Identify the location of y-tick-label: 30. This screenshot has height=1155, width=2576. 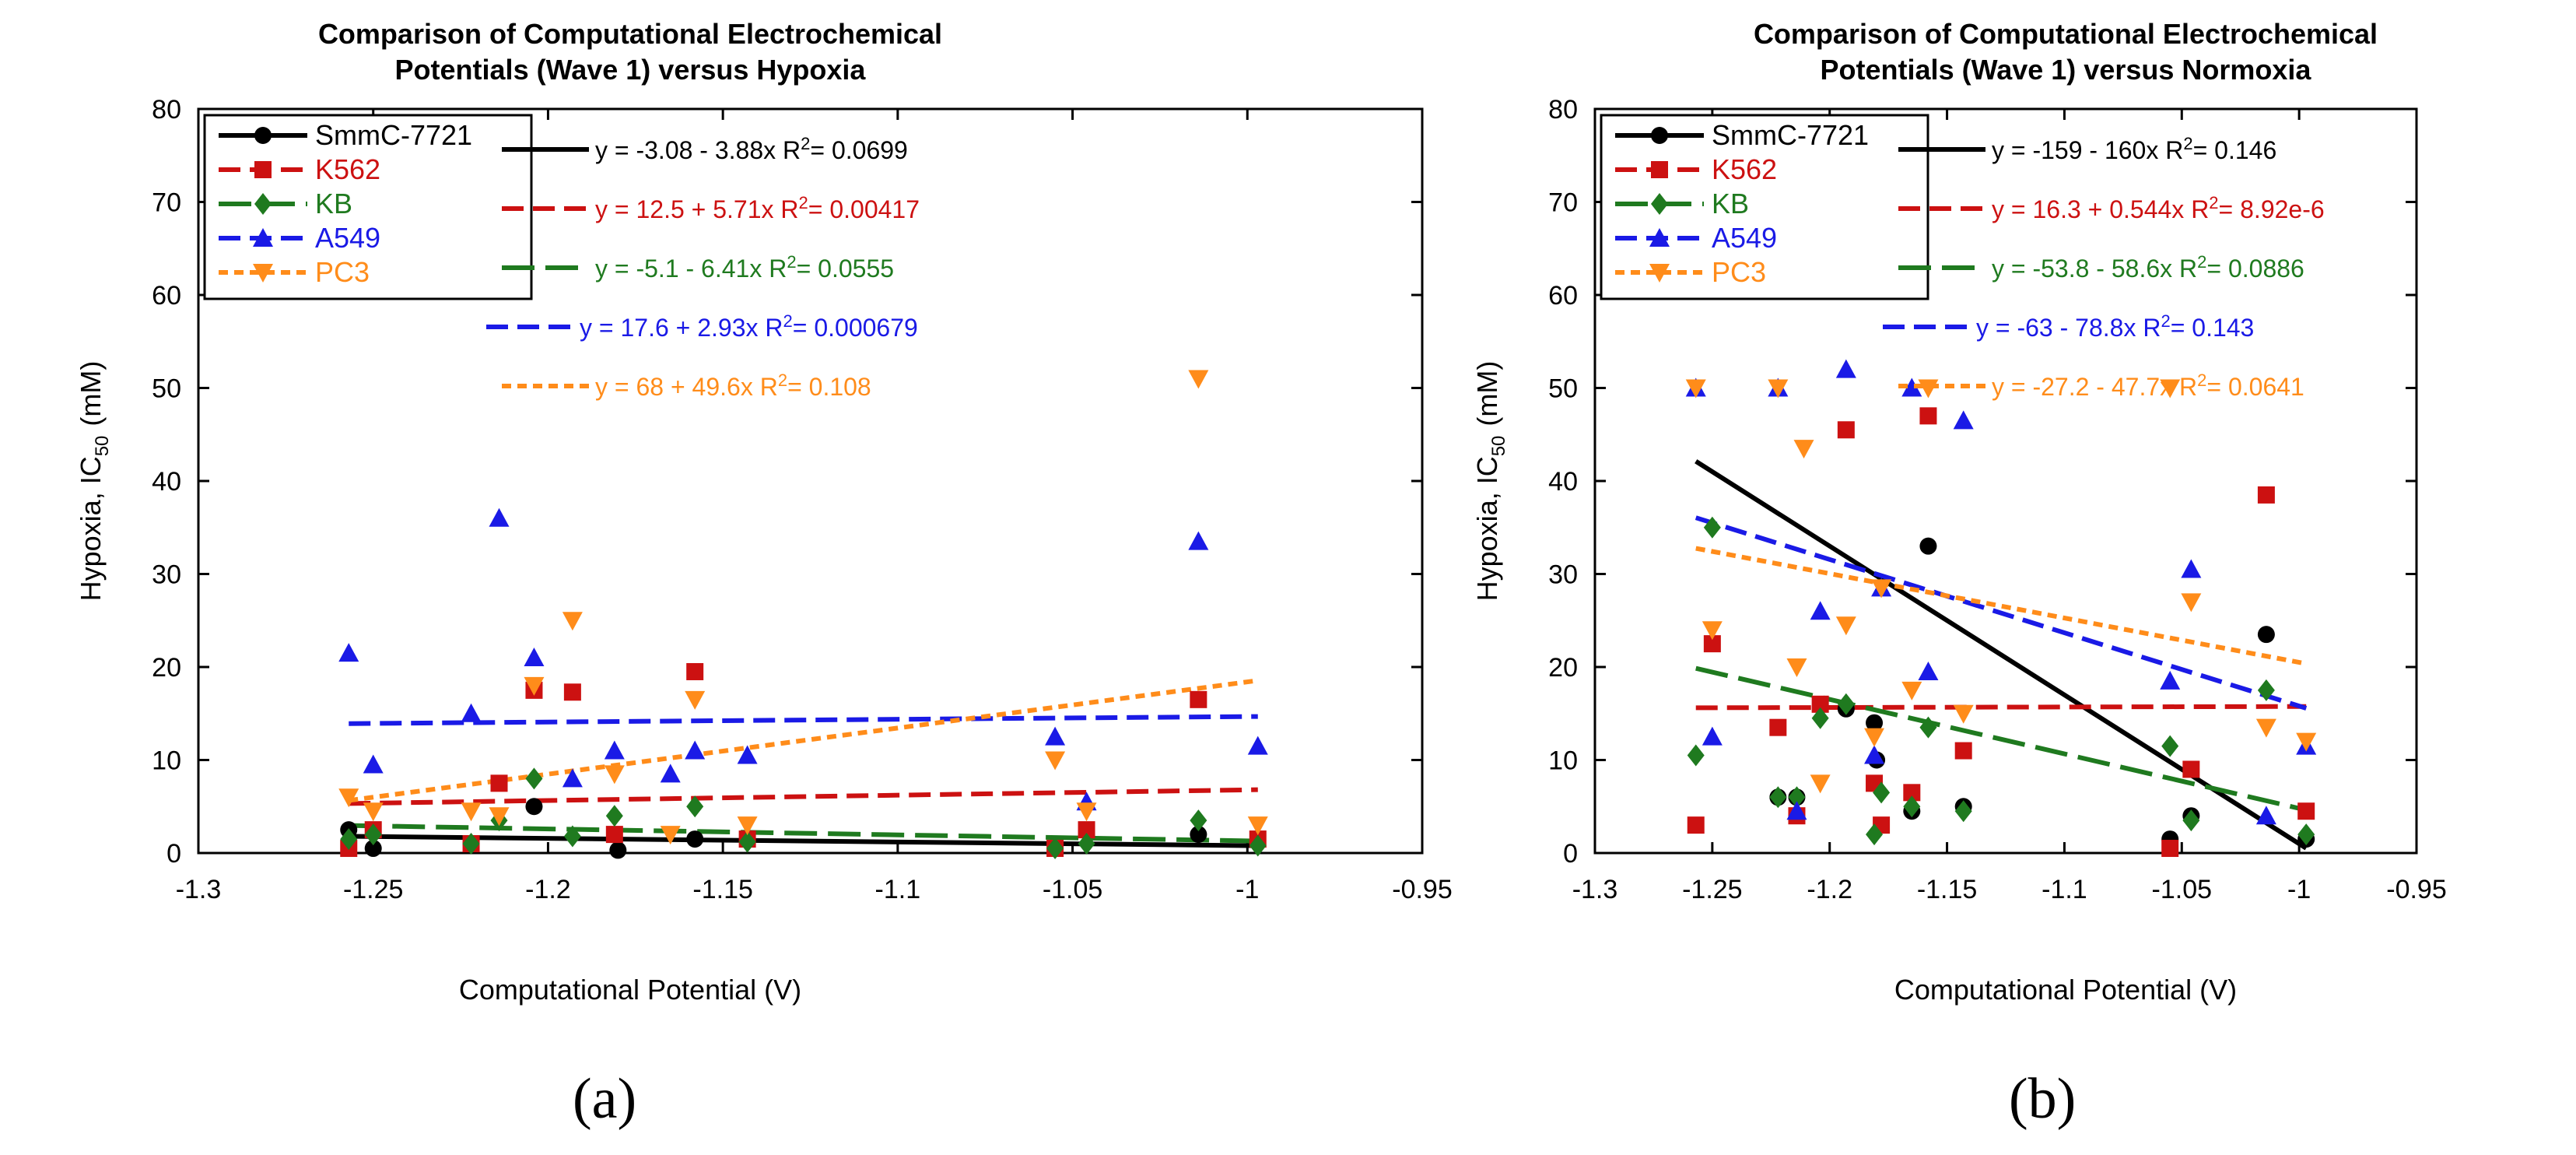
(166, 575).